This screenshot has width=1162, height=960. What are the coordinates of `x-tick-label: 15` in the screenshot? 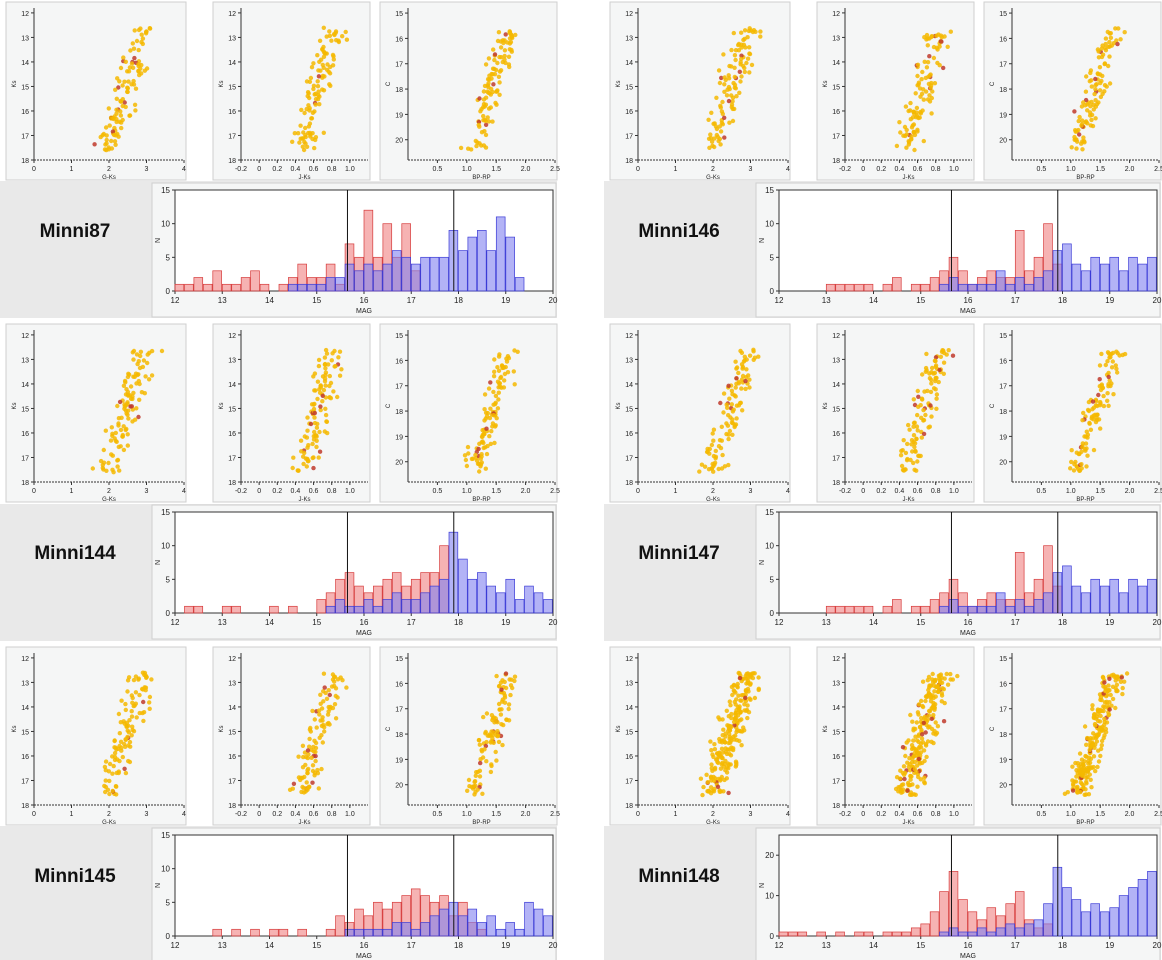 It's located at (316, 945).